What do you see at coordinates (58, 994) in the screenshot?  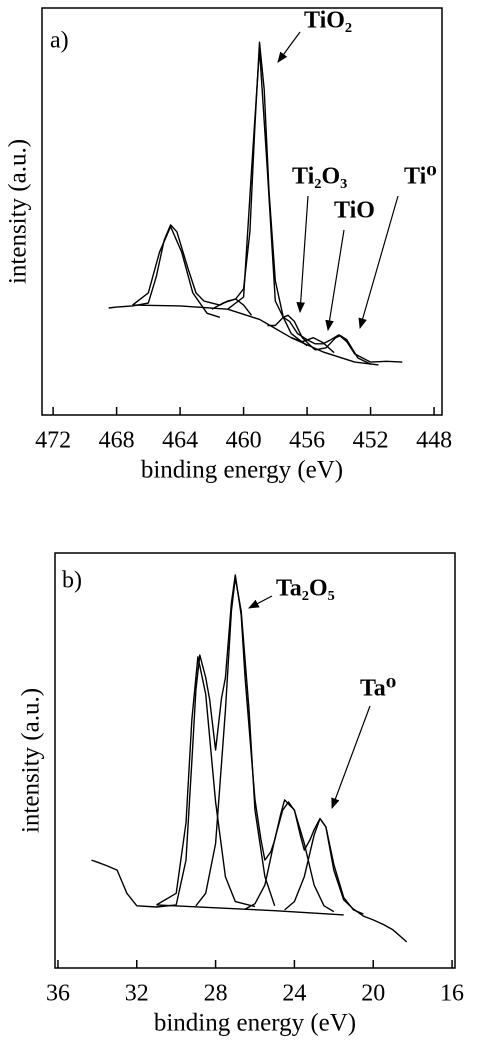 I see `x-tick-label: 36` at bounding box center [58, 994].